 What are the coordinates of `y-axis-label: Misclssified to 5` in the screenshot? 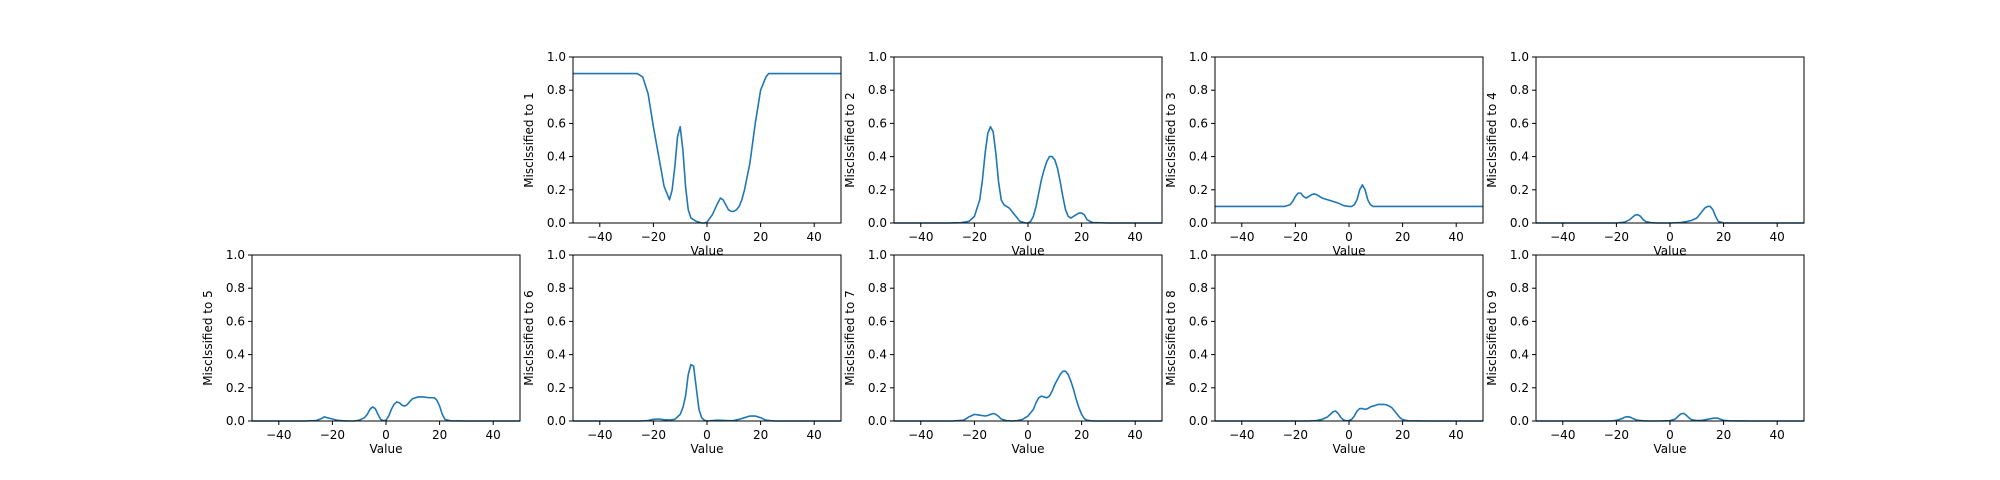 It's located at (208, 338).